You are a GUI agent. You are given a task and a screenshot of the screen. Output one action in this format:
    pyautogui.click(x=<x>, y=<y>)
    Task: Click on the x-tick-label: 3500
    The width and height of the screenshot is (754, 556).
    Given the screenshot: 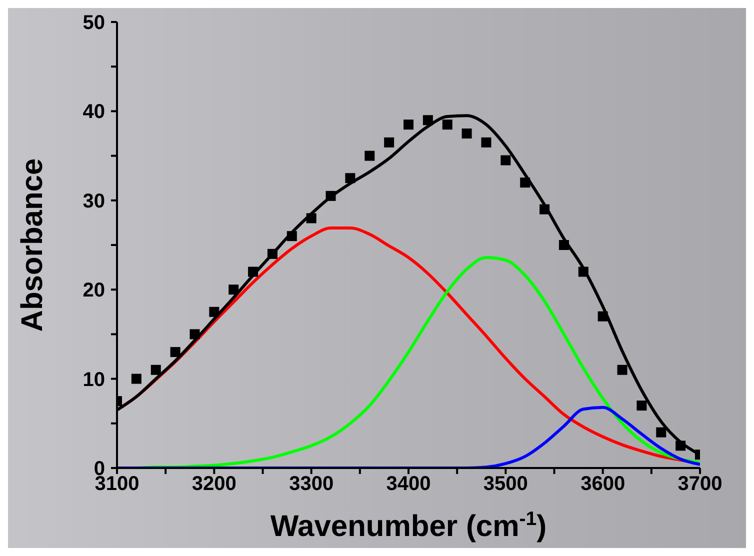 What is the action you would take?
    pyautogui.click(x=505, y=484)
    